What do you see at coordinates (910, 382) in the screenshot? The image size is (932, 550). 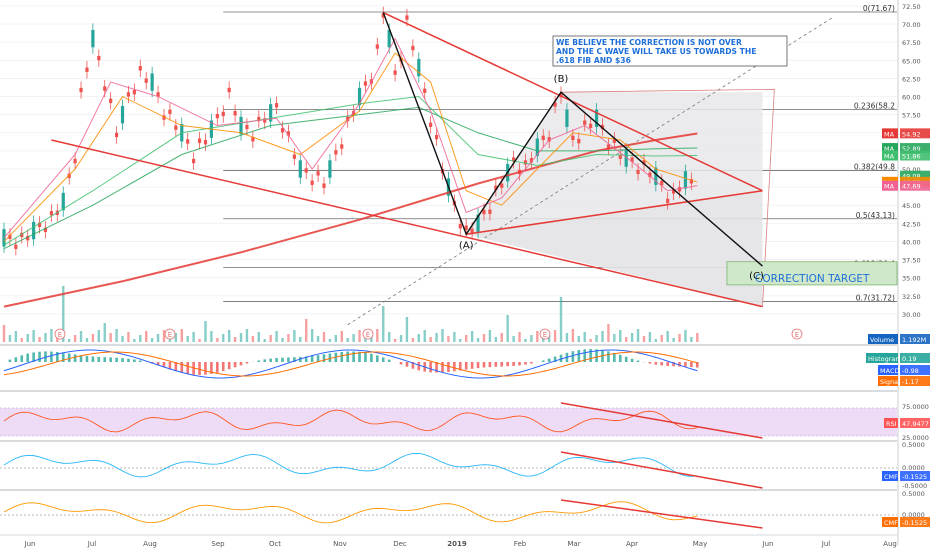 I see `signal-tag-value: -1.17` at bounding box center [910, 382].